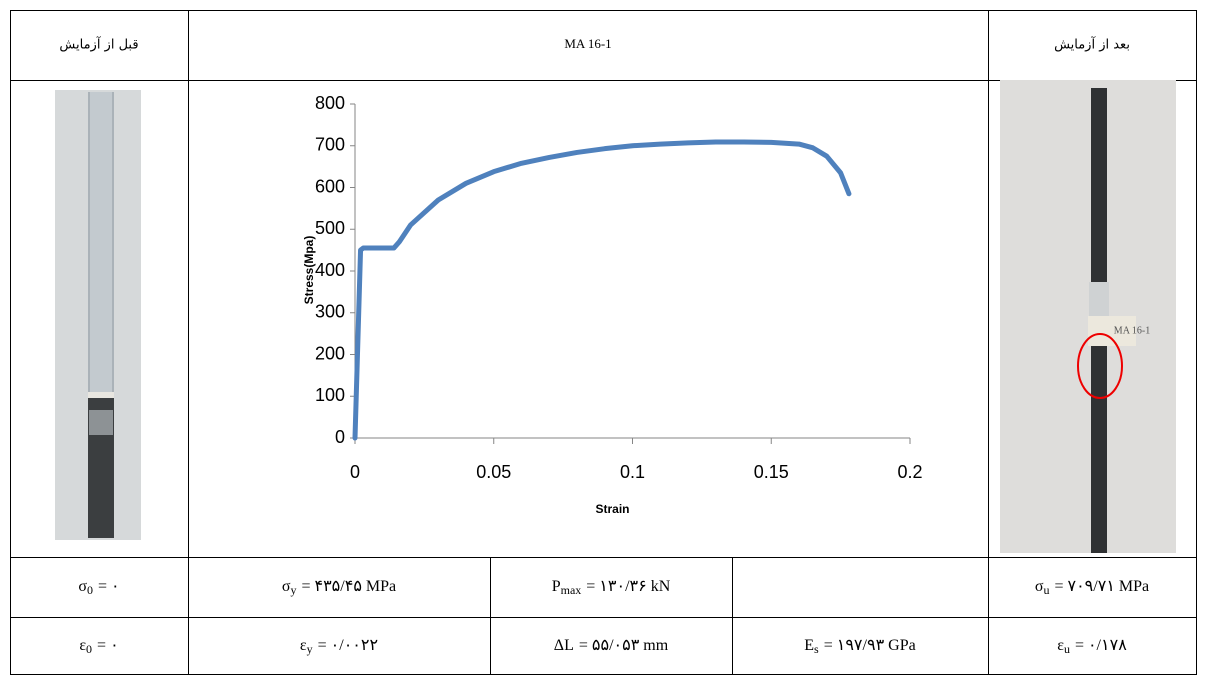 This screenshot has width=1207, height=675. I want to click on x-tick-label: 0.15, so click(771, 472).